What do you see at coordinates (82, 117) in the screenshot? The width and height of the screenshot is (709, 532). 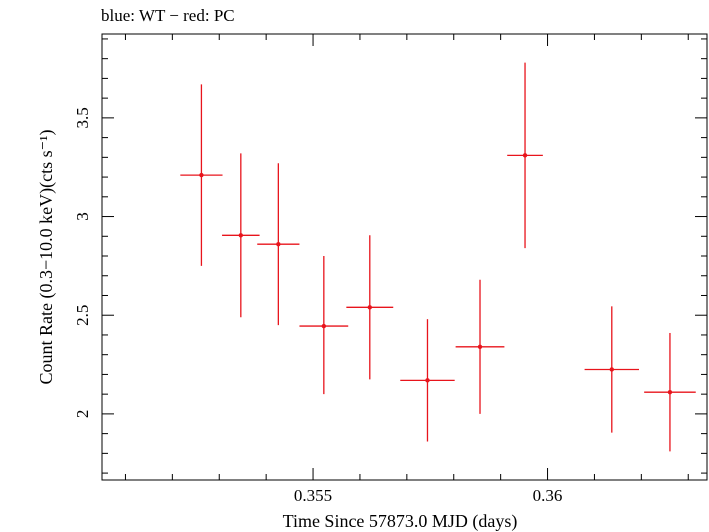 I see `y-tick-label: 3.5` at bounding box center [82, 117].